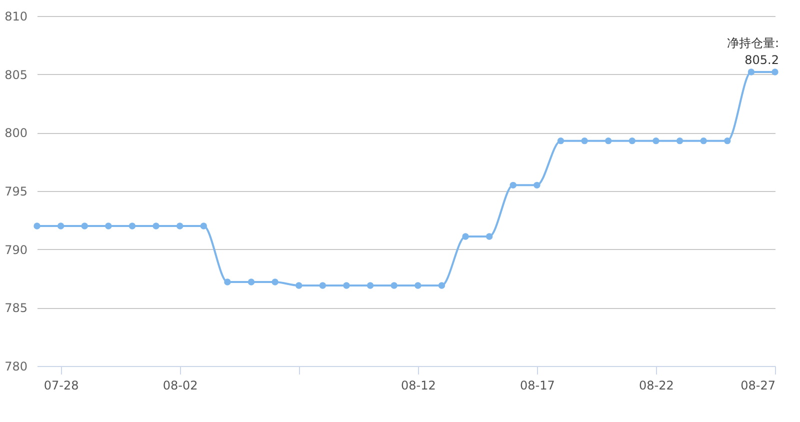  What do you see at coordinates (16, 17) in the screenshot?
I see `y-tick-label: 810` at bounding box center [16, 17].